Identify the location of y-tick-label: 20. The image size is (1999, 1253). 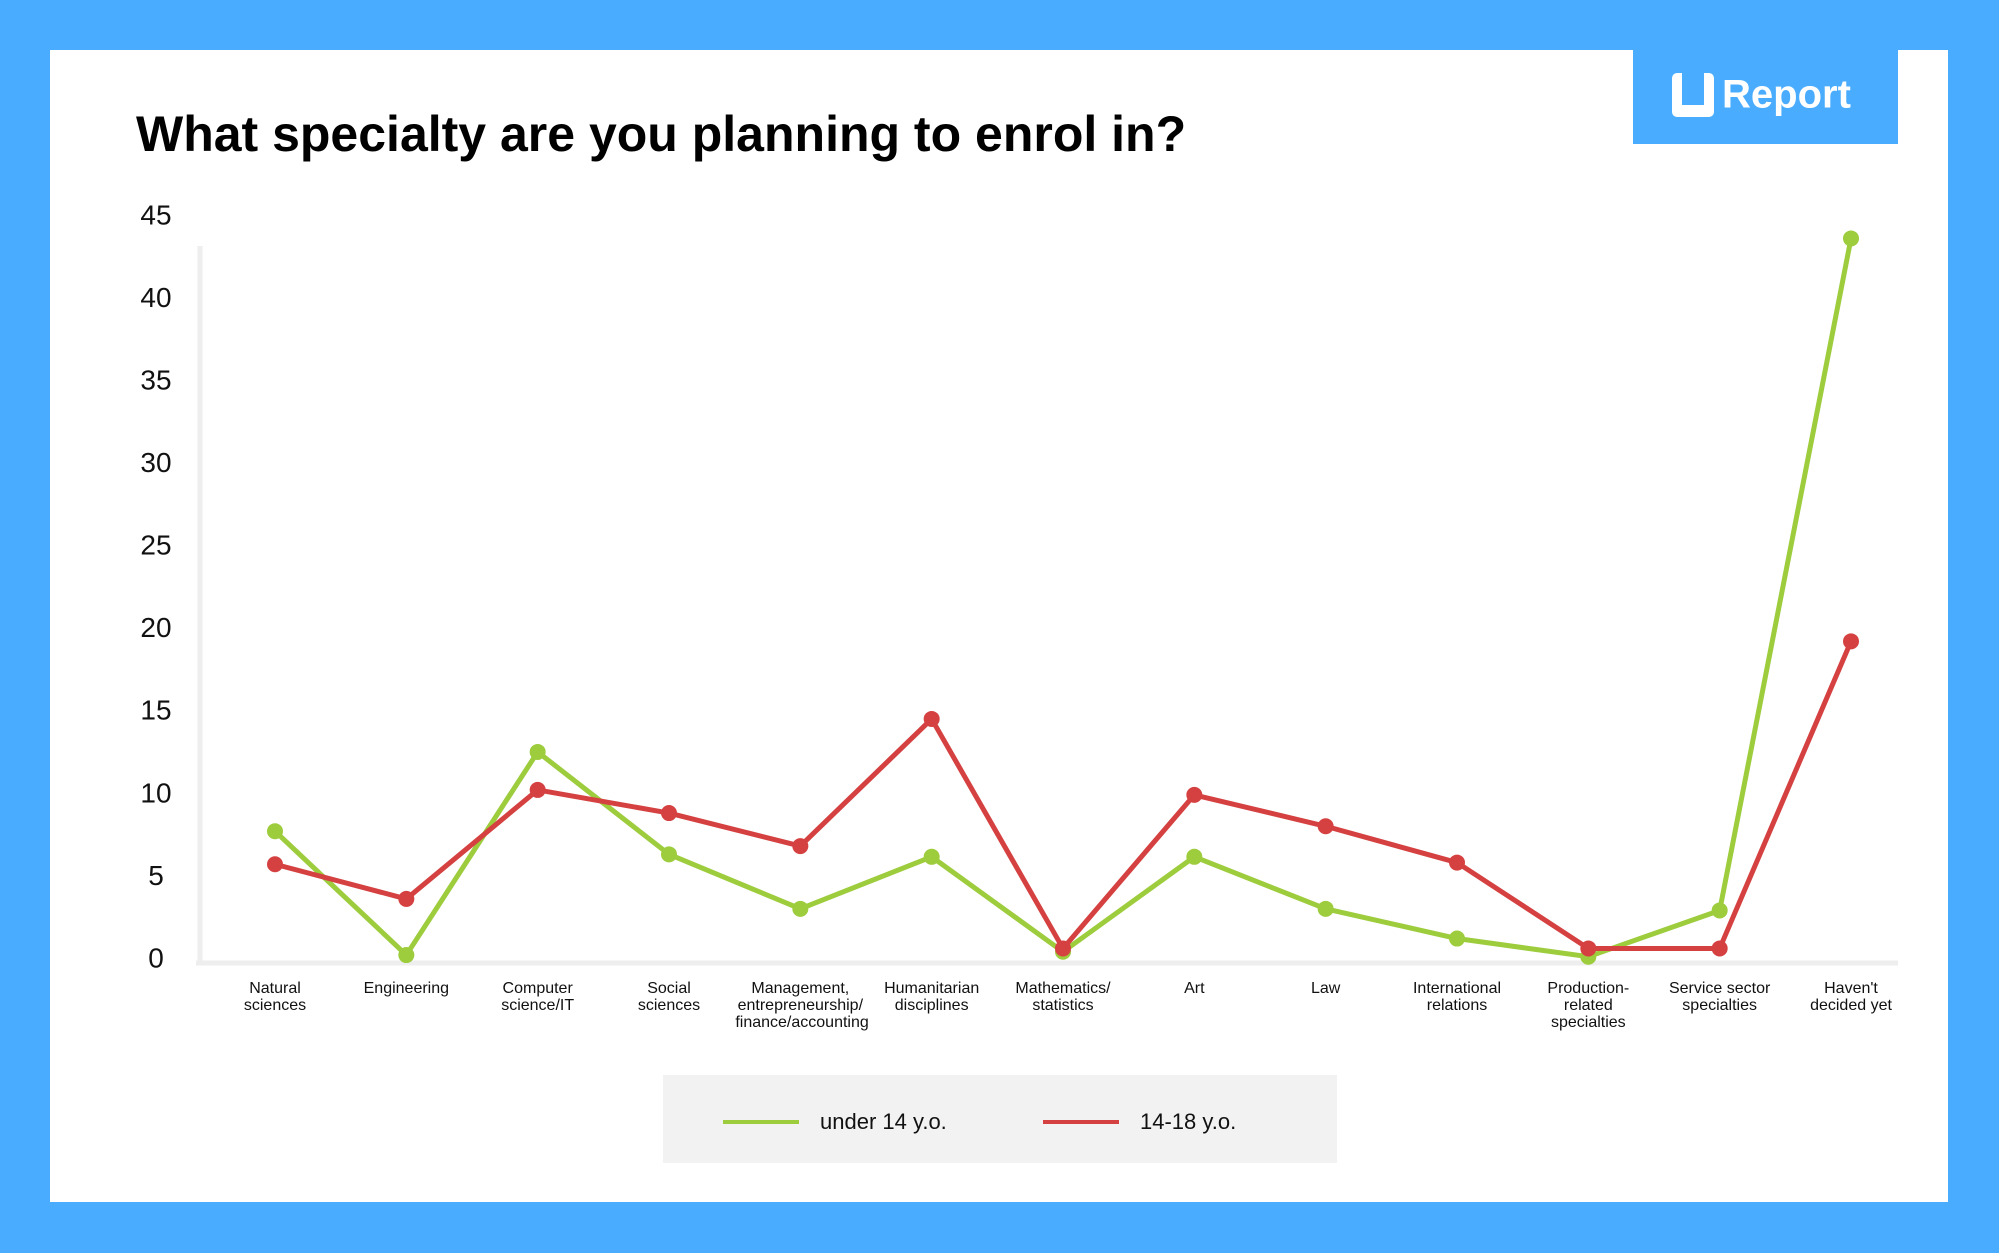
(155, 627).